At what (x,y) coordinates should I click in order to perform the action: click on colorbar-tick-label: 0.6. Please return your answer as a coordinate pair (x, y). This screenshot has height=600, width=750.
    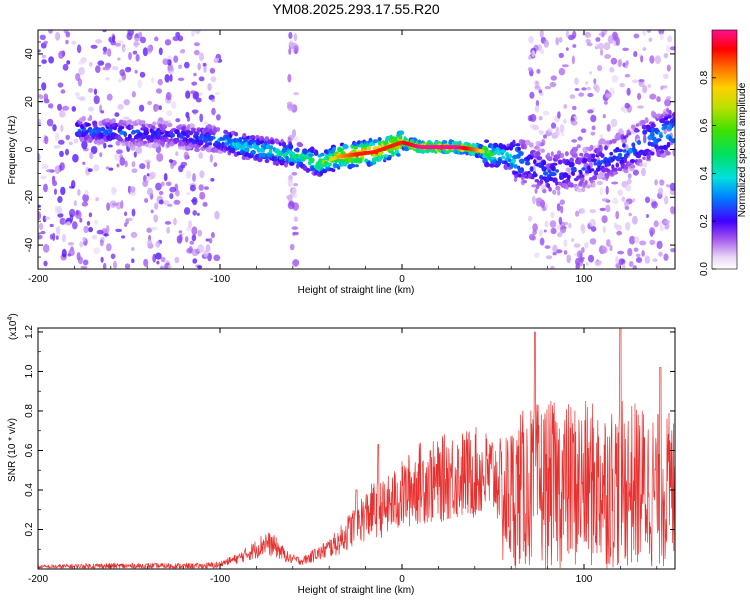
    Looking at the image, I should click on (704, 125).